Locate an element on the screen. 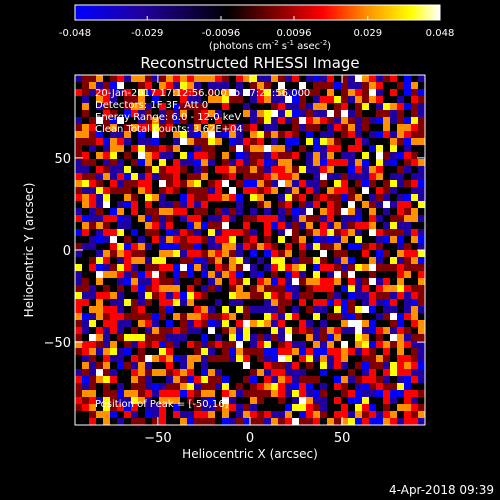 The height and width of the screenshot is (500, 500). annotation-line: Clean Total counts: 3.62E+04 is located at coordinates (169, 129).